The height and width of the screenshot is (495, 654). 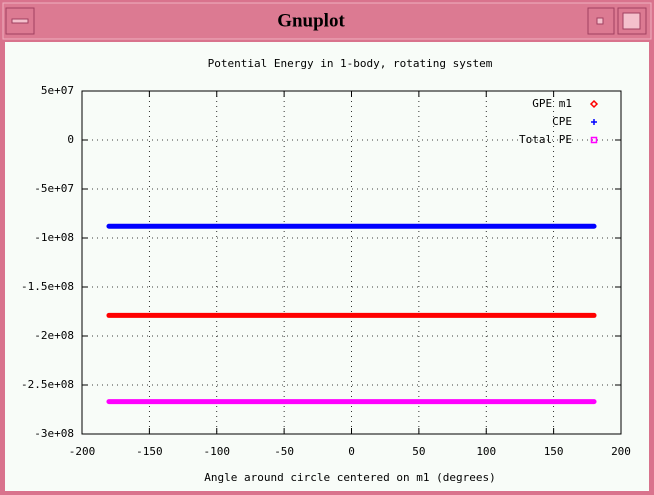 I want to click on x-tick-label: 200, so click(x=621, y=451).